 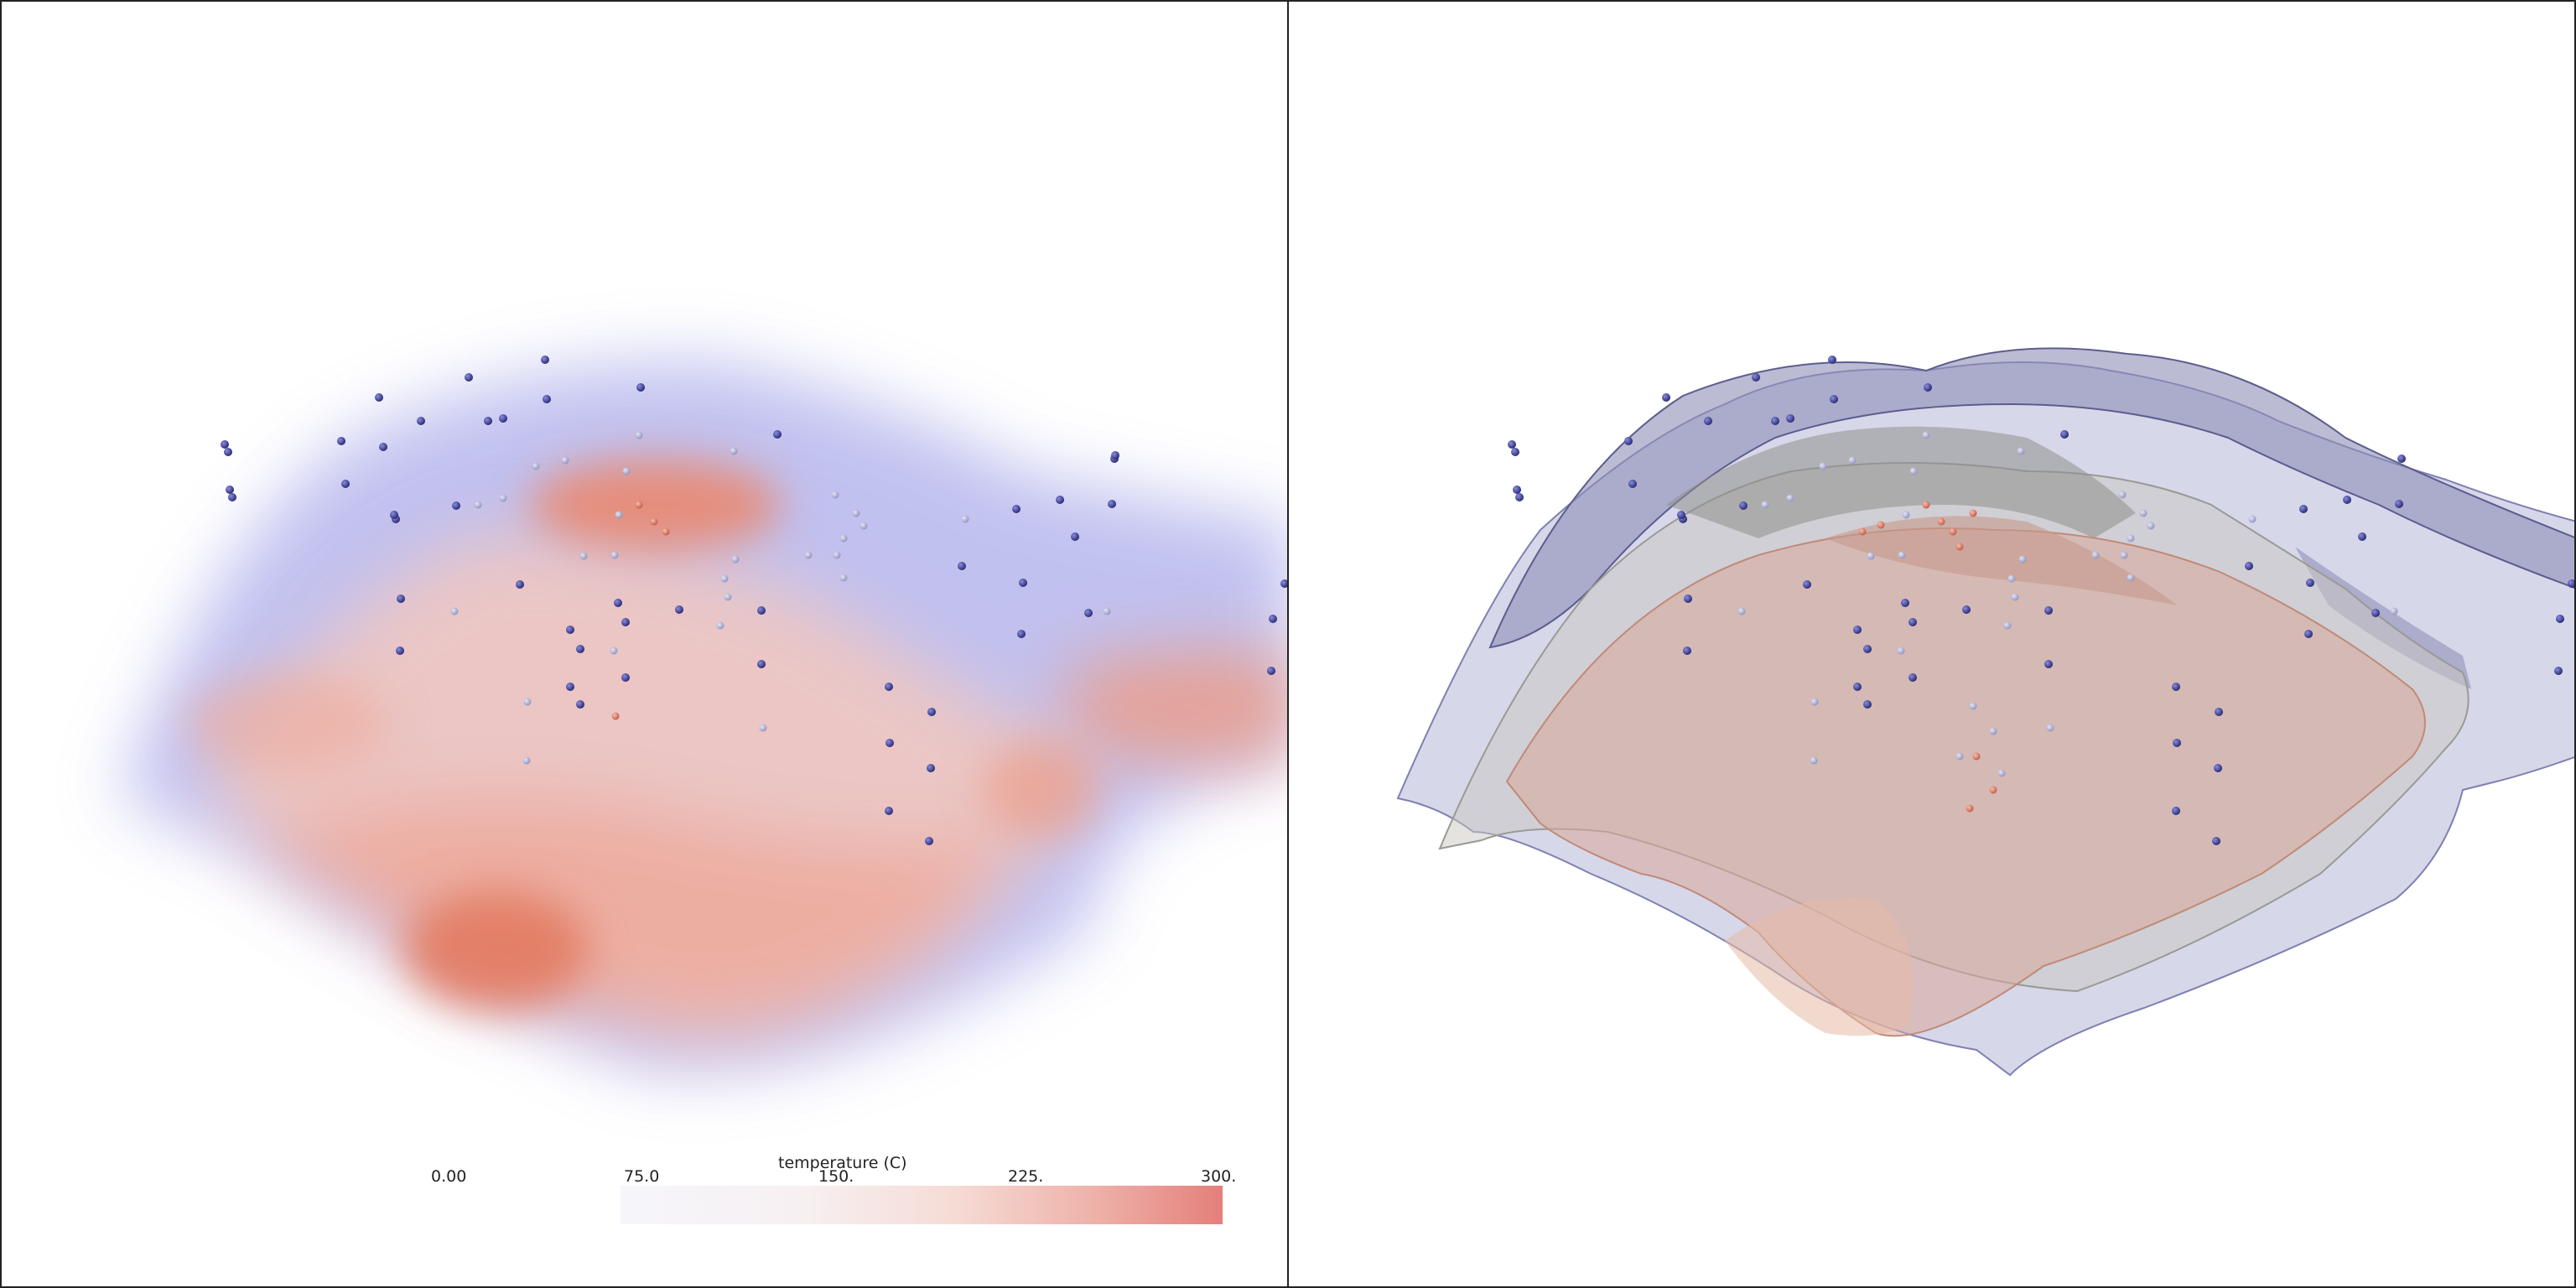 What do you see at coordinates (1965, 776) in the screenshot?
I see `hot-isosurface` at bounding box center [1965, 776].